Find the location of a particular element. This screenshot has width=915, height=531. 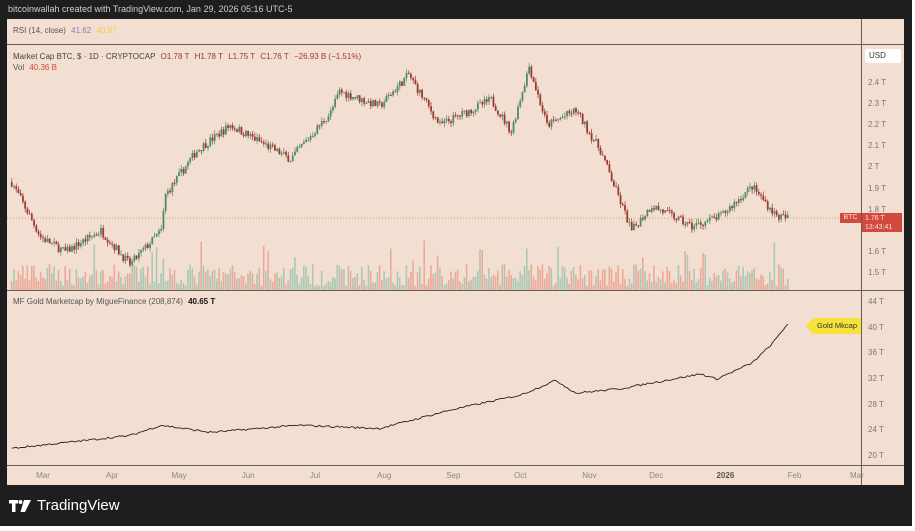

last-price-tag: 1.76 T 13:43:41 is located at coordinates (882, 222).